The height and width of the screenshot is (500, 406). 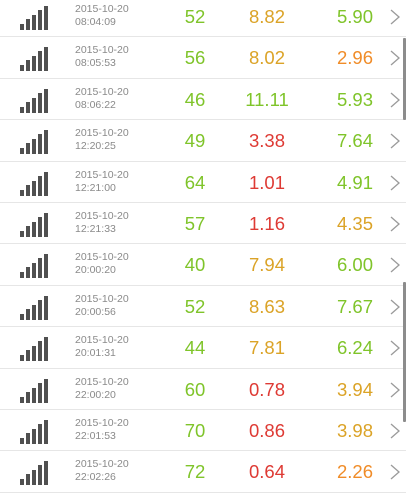 I want to click on value-2: 7.94, so click(x=266, y=265).